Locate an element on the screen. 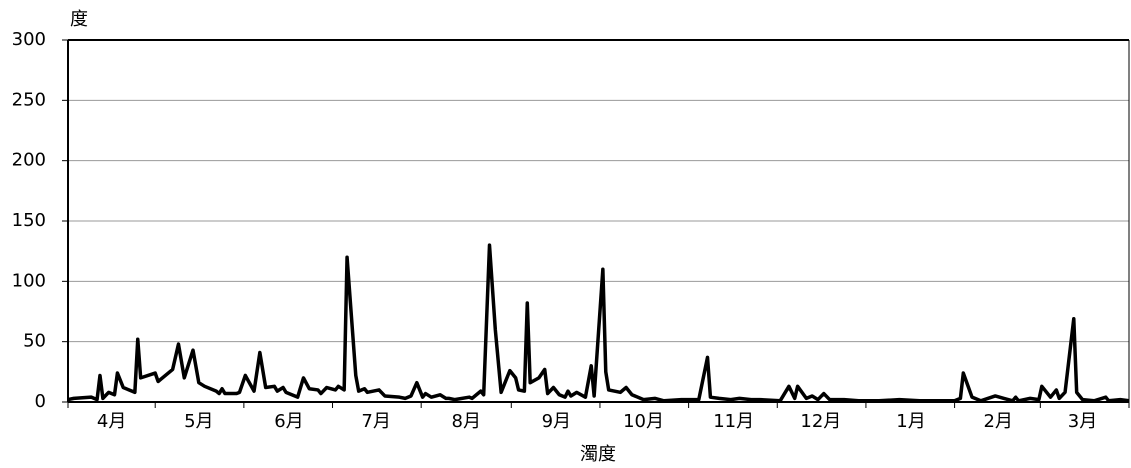  x-tick-label: 7月 is located at coordinates (375, 421).